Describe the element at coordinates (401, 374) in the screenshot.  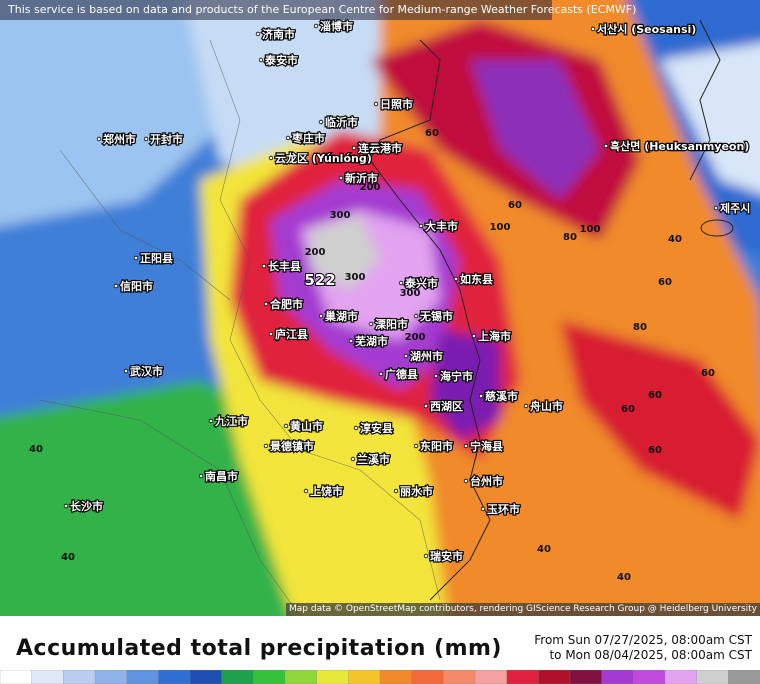
I see `place-label: 广德县` at that location.